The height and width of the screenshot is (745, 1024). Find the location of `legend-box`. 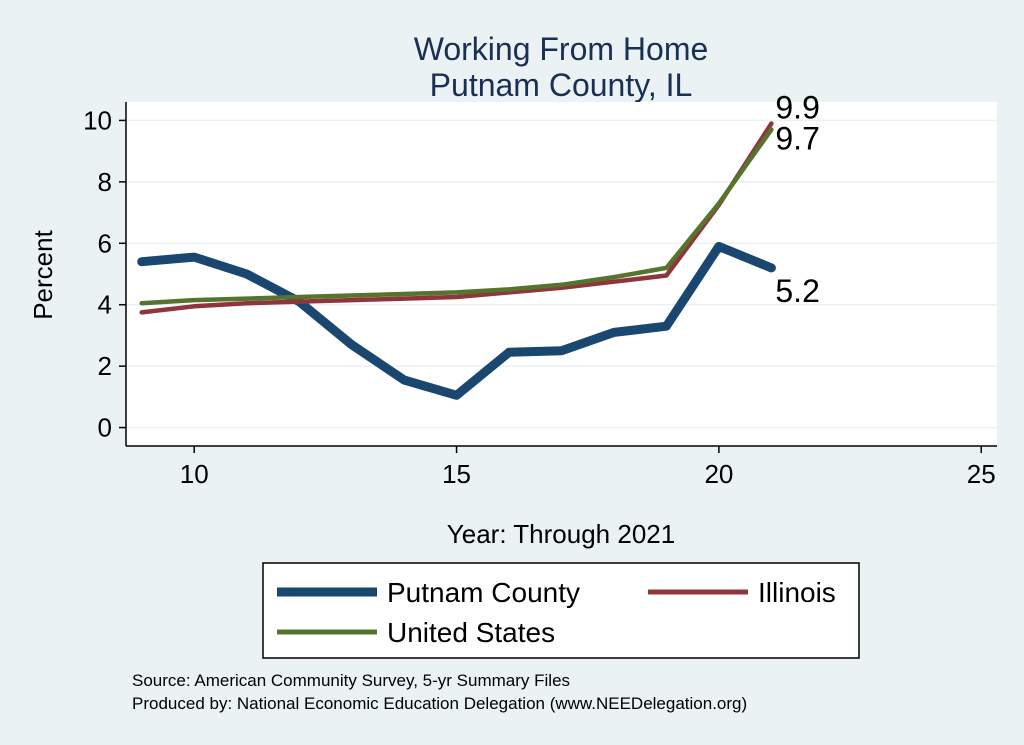

legend-box is located at coordinates (561, 610).